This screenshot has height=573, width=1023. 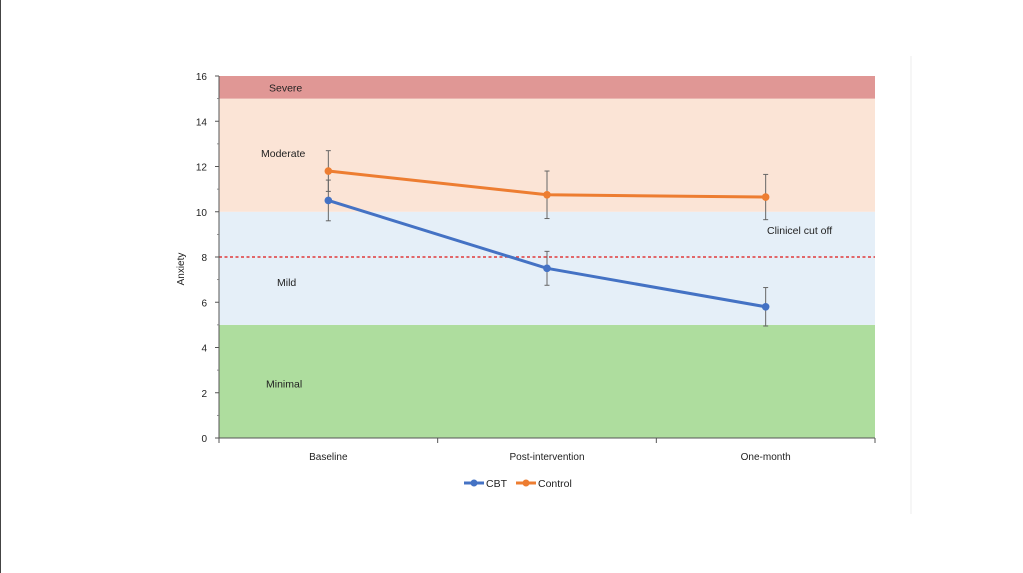 I want to click on x-tick-label: Baseline, so click(x=328, y=457).